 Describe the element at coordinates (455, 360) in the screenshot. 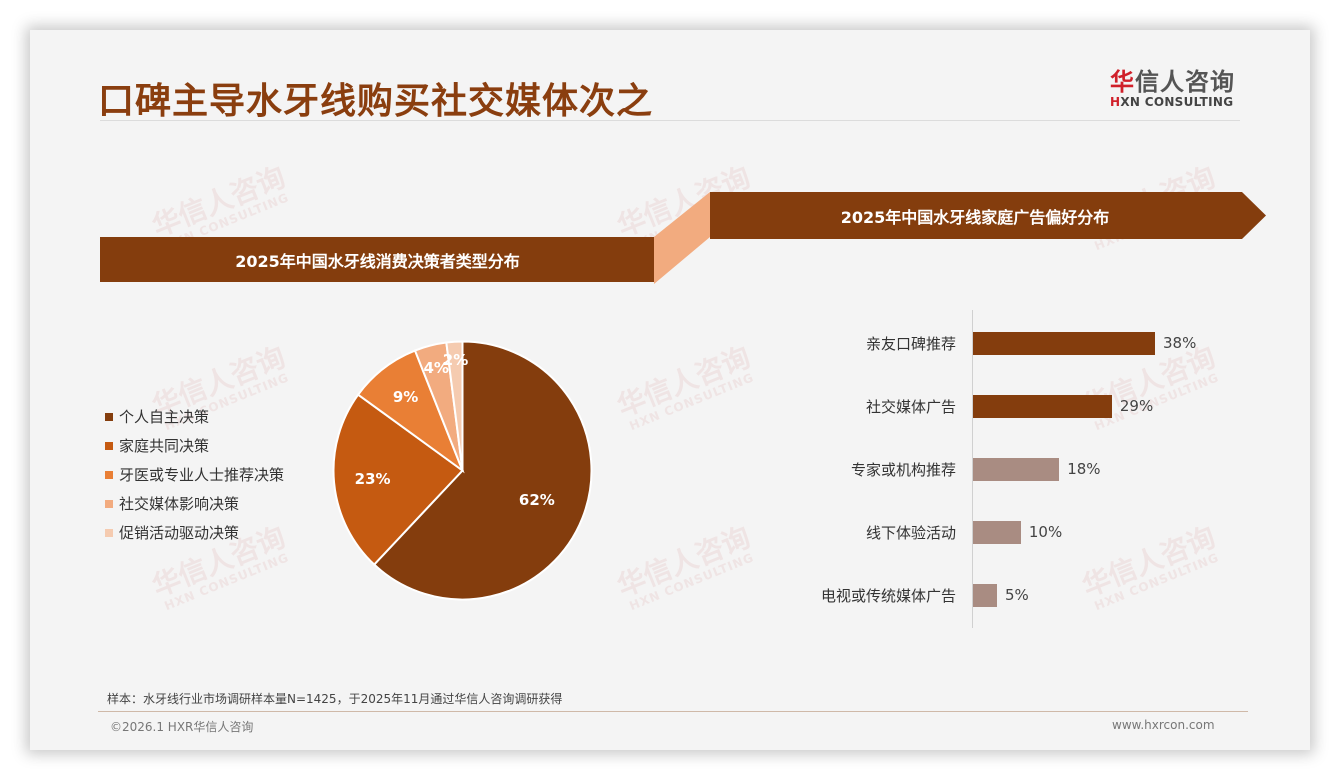

I see `pie-data-label: 2%` at that location.